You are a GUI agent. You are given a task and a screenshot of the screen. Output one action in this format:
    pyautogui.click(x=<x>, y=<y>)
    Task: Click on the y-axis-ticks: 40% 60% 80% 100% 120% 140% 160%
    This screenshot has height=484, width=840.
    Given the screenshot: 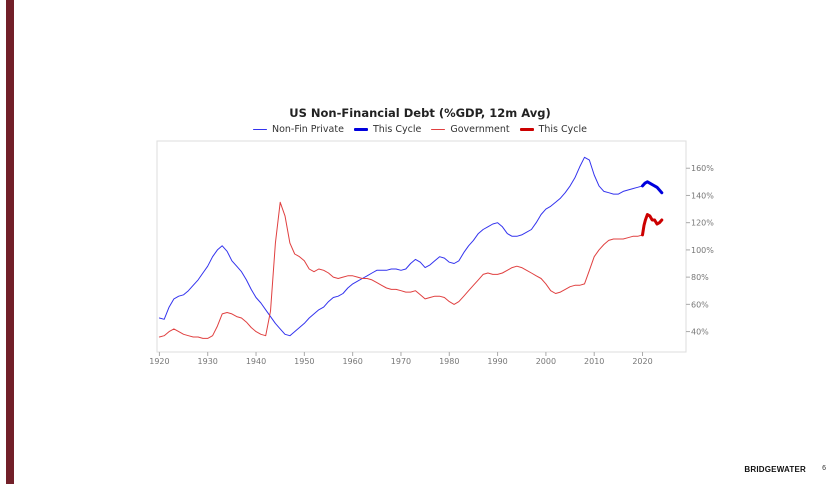 What is the action you would take?
    pyautogui.click(x=700, y=250)
    